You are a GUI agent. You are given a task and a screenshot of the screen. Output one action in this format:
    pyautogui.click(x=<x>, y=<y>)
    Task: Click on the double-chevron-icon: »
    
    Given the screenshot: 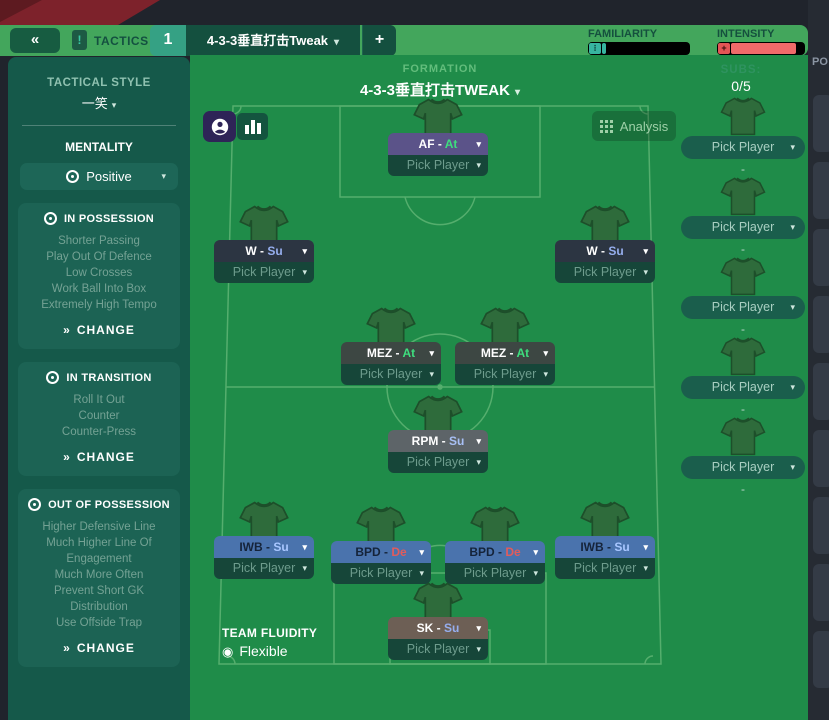 What is the action you would take?
    pyautogui.click(x=67, y=457)
    